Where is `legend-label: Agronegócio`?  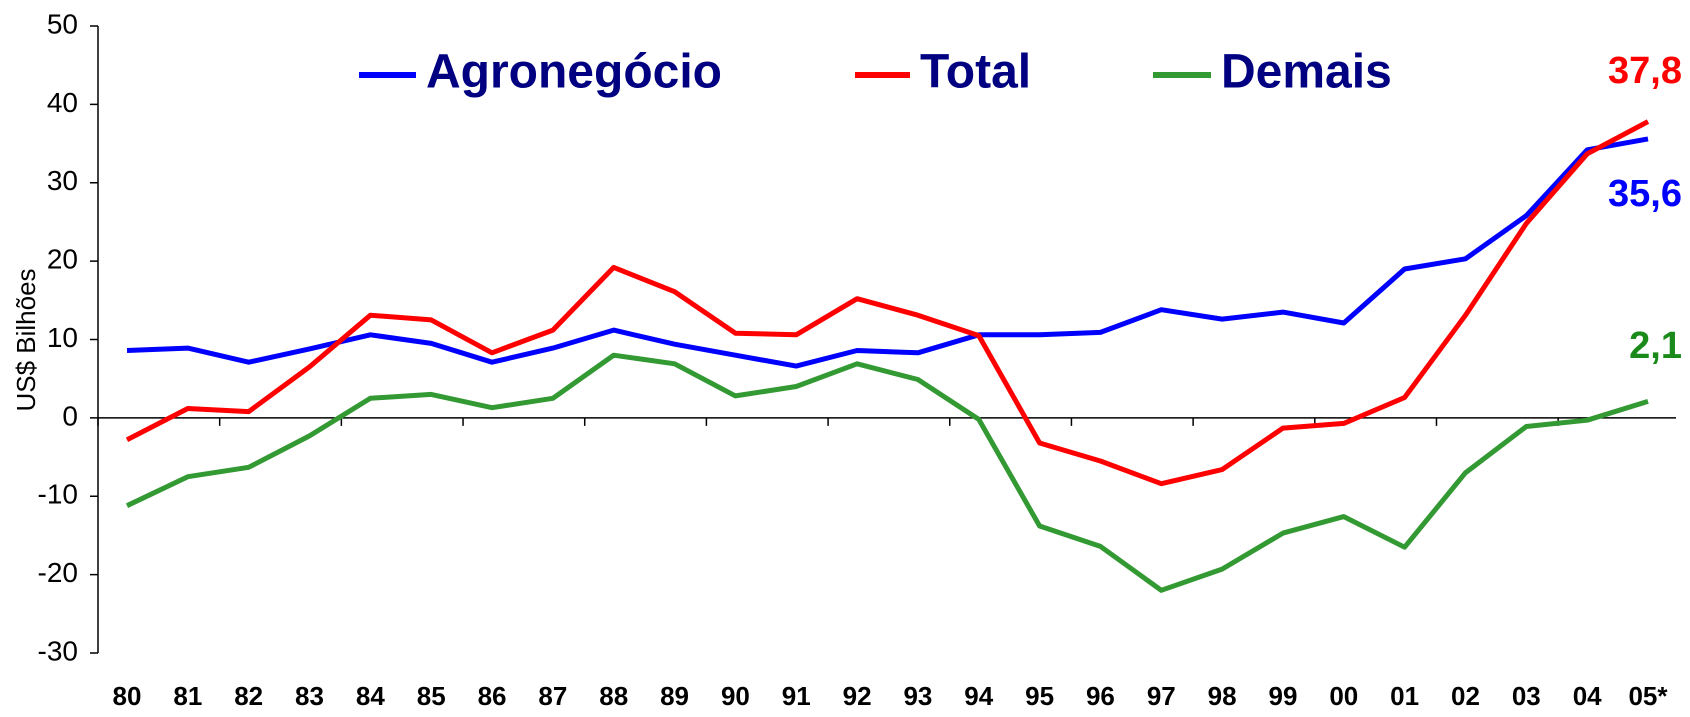 legend-label: Agronegócio is located at coordinates (574, 72).